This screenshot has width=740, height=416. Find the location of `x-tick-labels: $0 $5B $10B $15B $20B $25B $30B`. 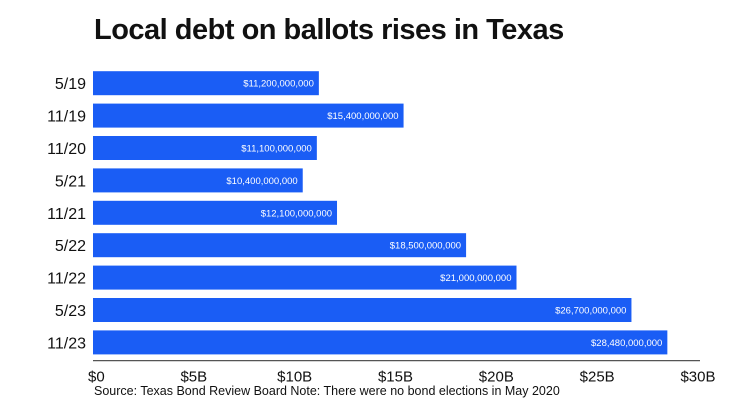

x-tick-labels: $0 $5B $10B $15B $20B $25B $30B is located at coordinates (402, 377).